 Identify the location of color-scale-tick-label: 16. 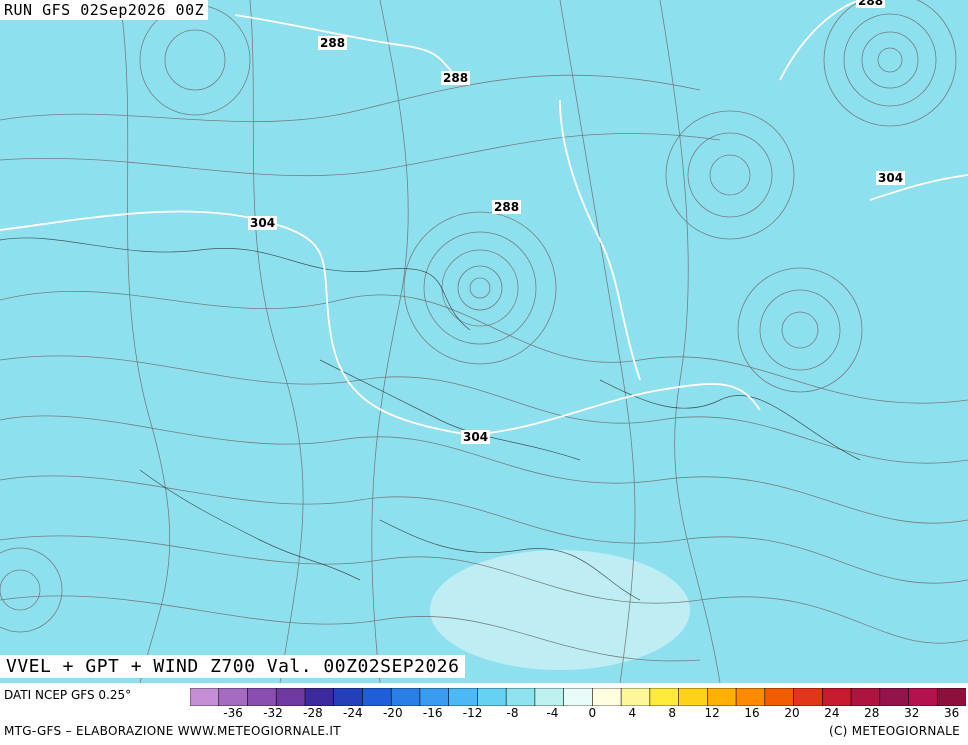
(752, 713).